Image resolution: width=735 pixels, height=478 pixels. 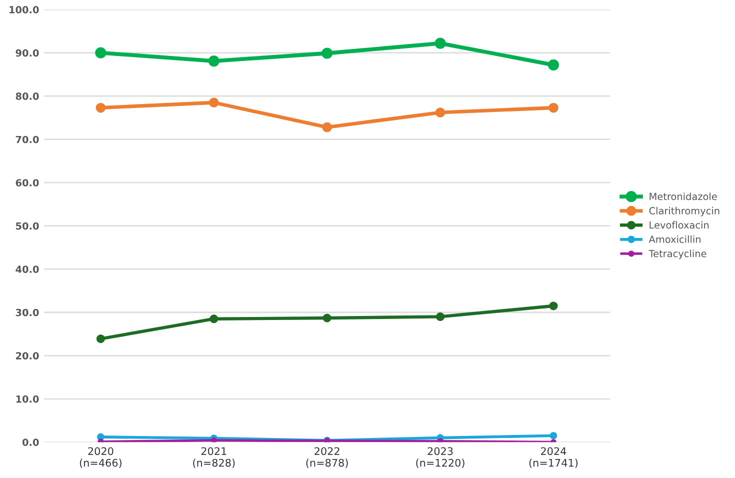 What do you see at coordinates (30, 442) in the screenshot?
I see `y-tick-label: 0.0` at bounding box center [30, 442].